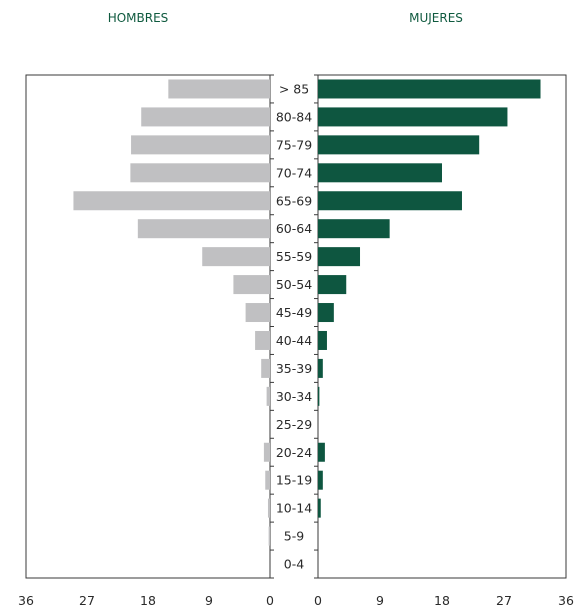 Image resolution: width=575 pixels, height=609 pixels. What do you see at coordinates (294, 396) in the screenshot?
I see `age-group-label: 30-34` at bounding box center [294, 396].